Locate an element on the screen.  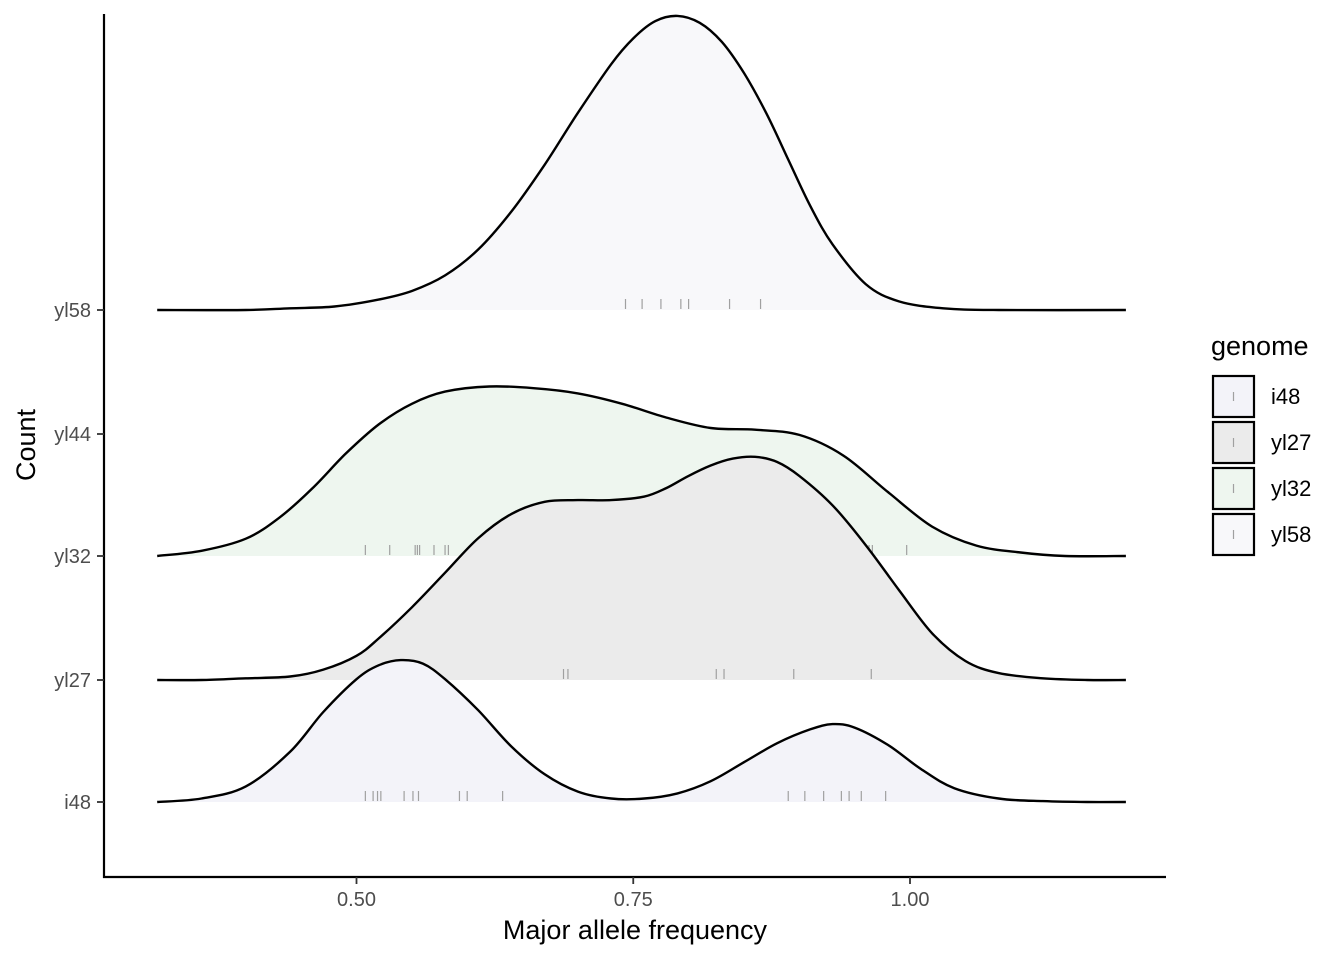
x-tick-label: 0.75 is located at coordinates (633, 900).